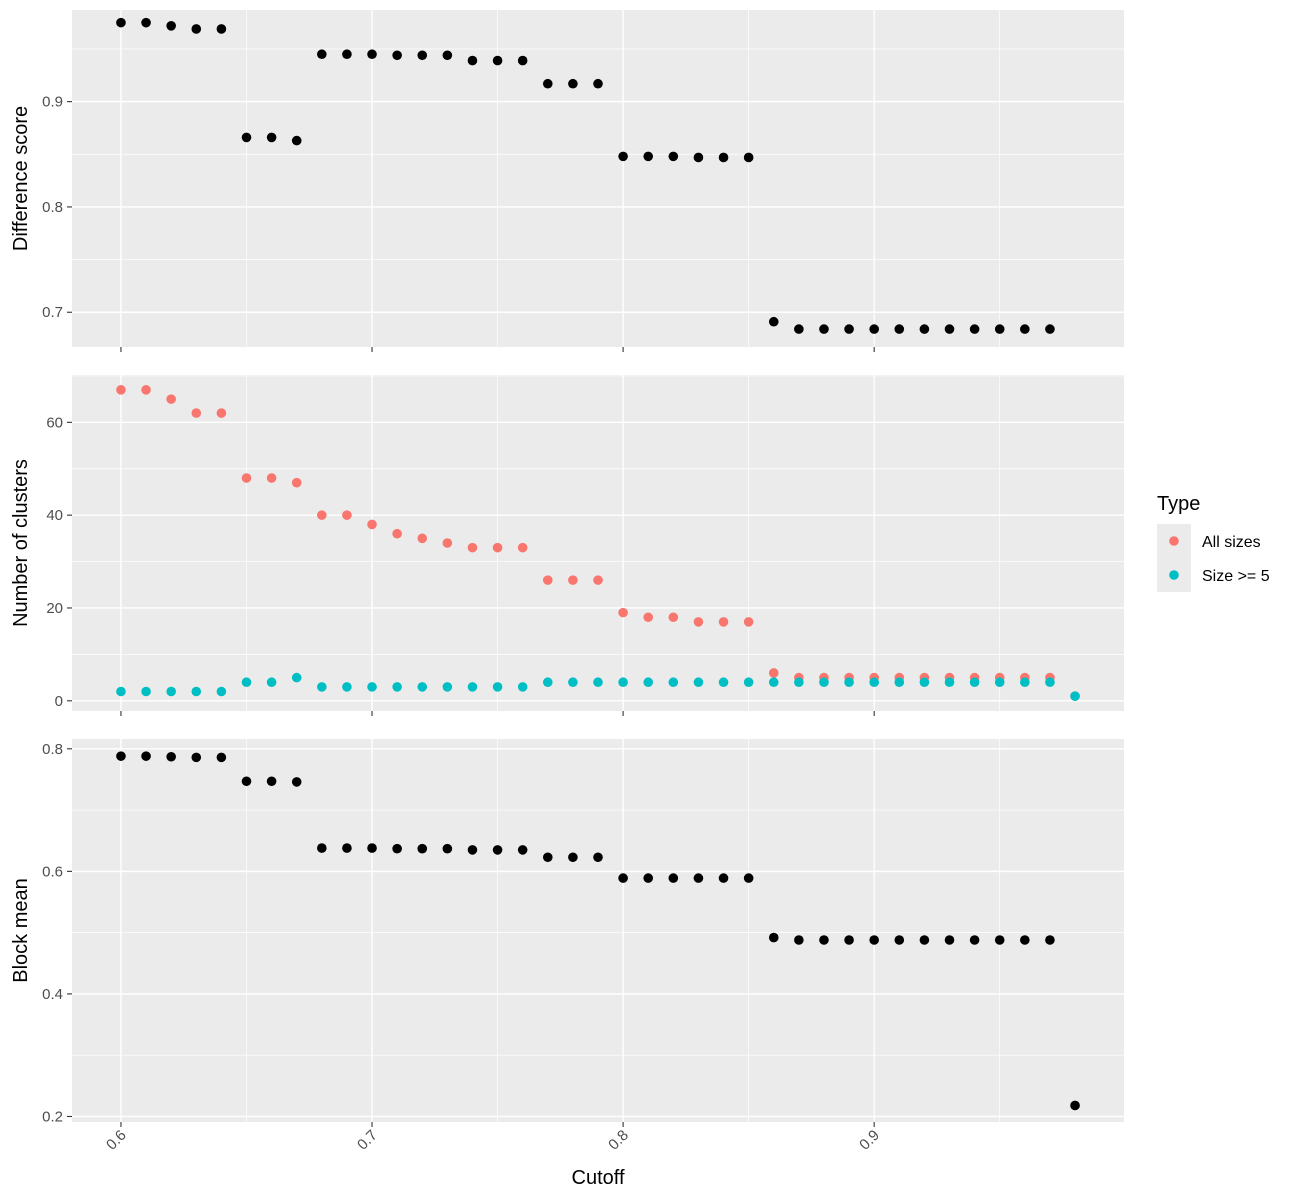 The width and height of the screenshot is (1300, 1200). Describe the element at coordinates (493, 1140) in the screenshot. I see `x-tick-labels: 0.6 0.7 0.8 0.9` at that location.